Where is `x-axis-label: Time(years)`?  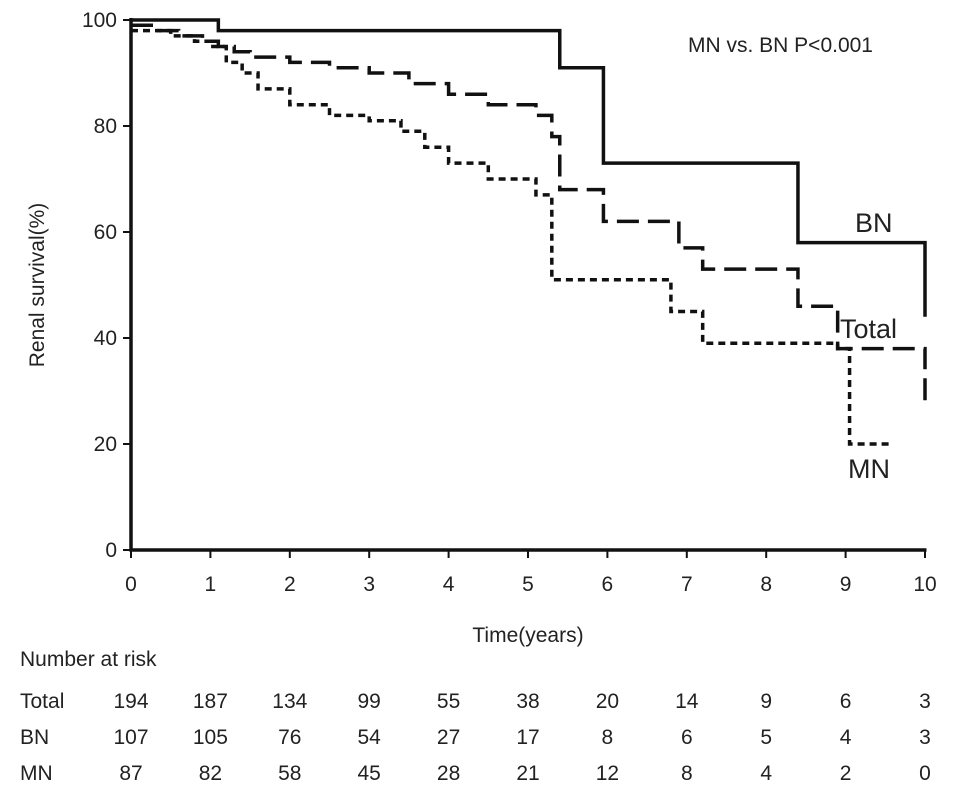
x-axis-label: Time(years) is located at coordinates (527, 635).